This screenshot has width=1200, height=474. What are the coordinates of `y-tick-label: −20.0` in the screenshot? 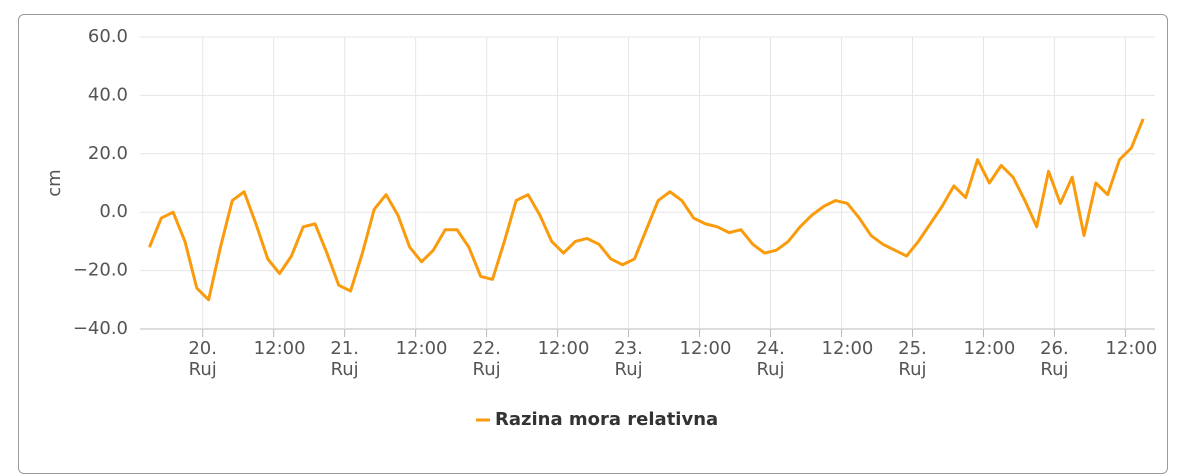 It's located at (100, 270).